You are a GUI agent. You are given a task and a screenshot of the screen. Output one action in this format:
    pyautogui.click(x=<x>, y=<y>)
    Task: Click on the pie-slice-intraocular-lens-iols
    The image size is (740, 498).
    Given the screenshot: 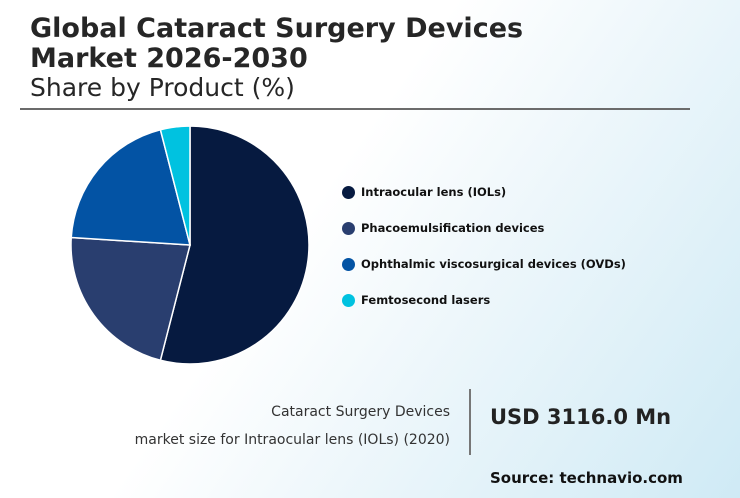 What is the action you would take?
    pyautogui.click(x=234, y=245)
    